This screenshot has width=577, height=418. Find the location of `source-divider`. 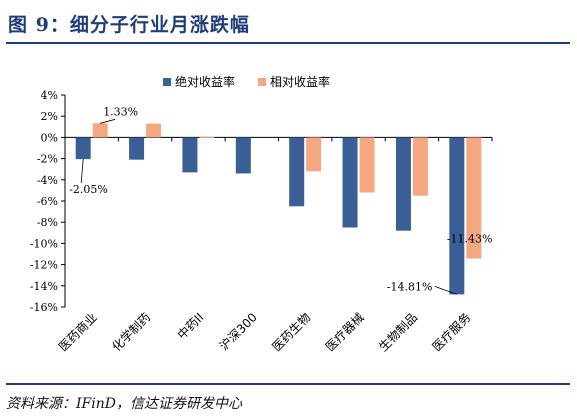

source-divider is located at coordinates (288, 384).